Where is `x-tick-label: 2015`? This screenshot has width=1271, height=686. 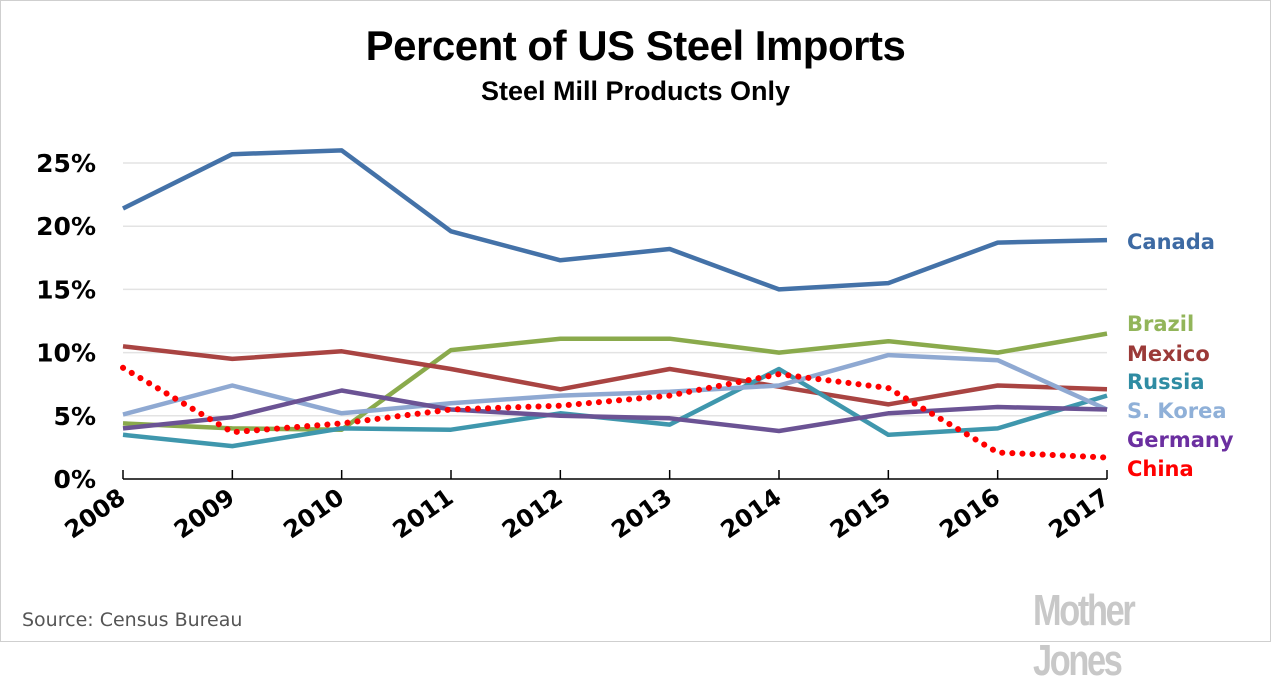
x-tick-label: 2015 is located at coordinates (860, 513).